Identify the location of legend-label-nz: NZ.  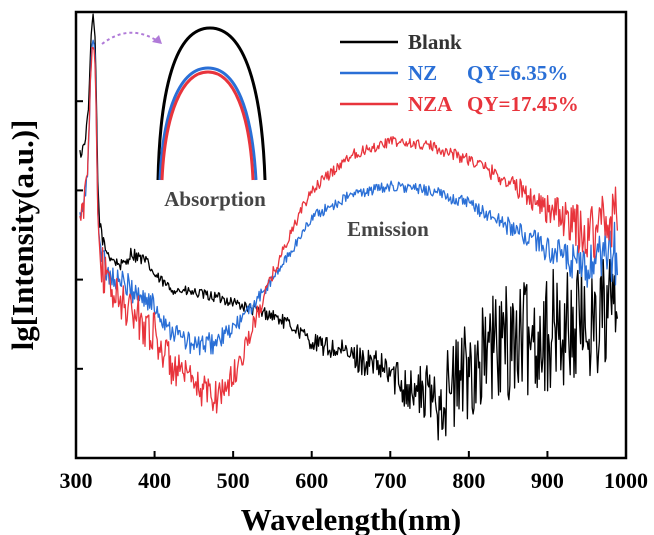
(422, 73).